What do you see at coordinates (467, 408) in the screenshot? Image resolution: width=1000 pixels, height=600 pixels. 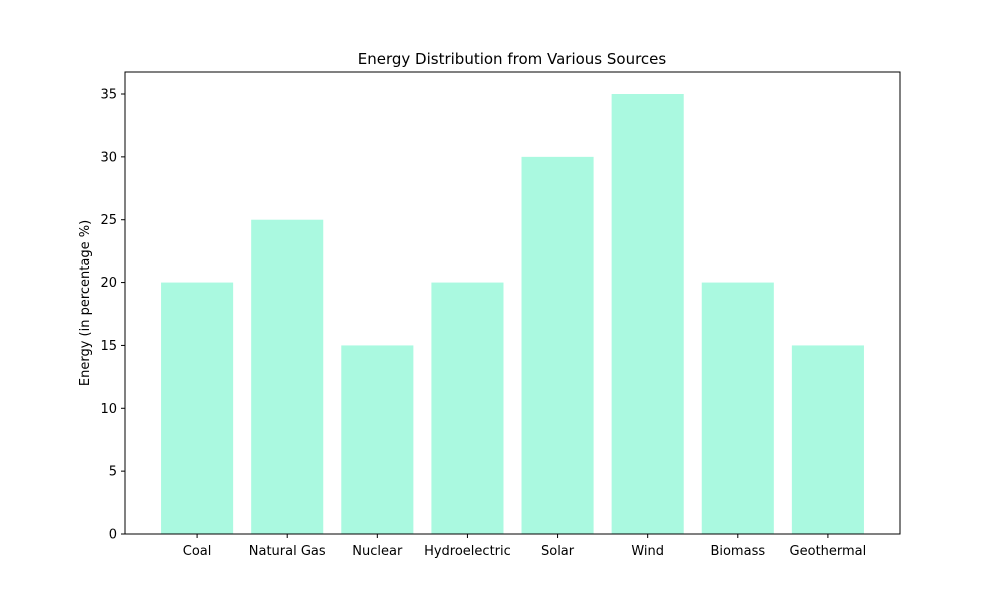 I see `bar-hydroelectric` at bounding box center [467, 408].